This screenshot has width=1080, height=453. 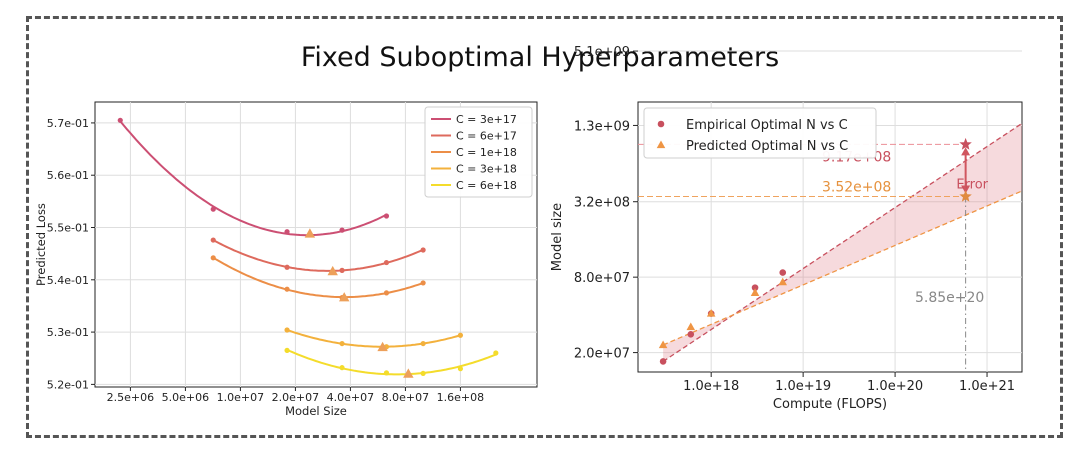 I want to click on empirical-extrapolation-star, so click(x=965, y=143).